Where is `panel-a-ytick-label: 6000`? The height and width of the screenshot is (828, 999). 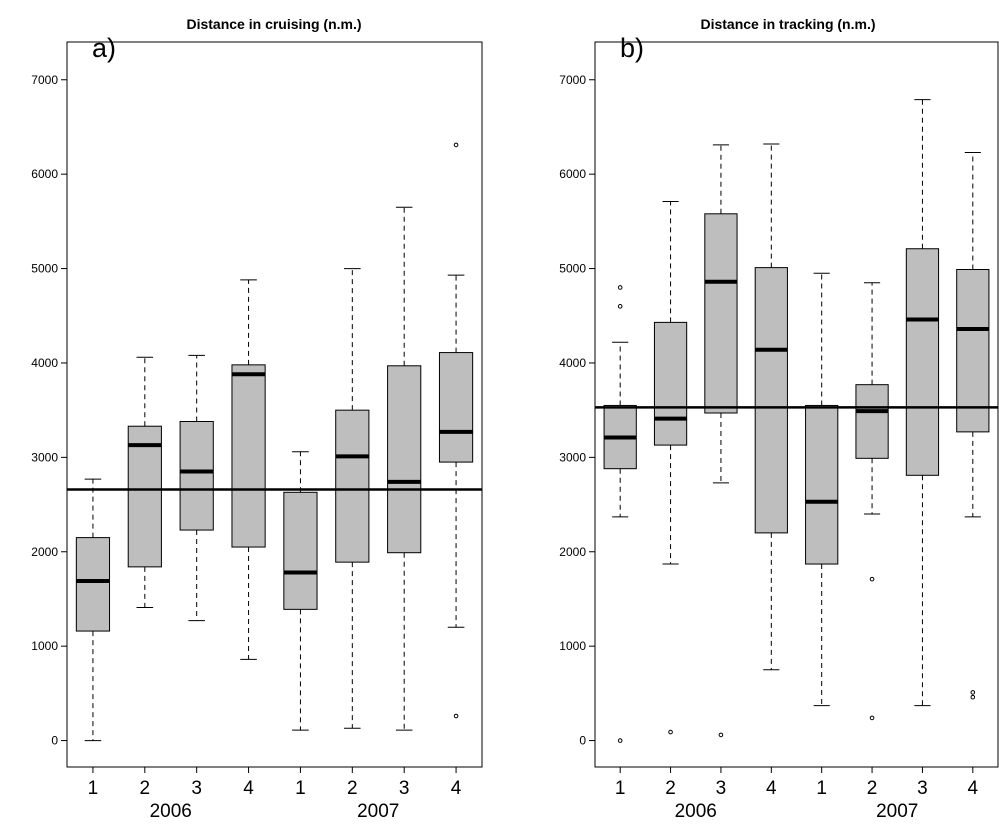 panel-a-ytick-label: 6000 is located at coordinates (44, 174).